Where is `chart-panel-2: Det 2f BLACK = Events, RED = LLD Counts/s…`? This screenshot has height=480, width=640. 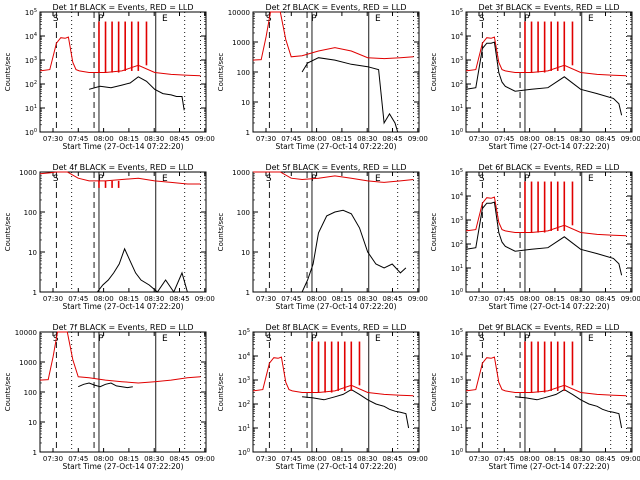
chart-panel-2: Det 2f BLACK = Events, RED = LLD Counts/s… is located at coordinates (322, 77).